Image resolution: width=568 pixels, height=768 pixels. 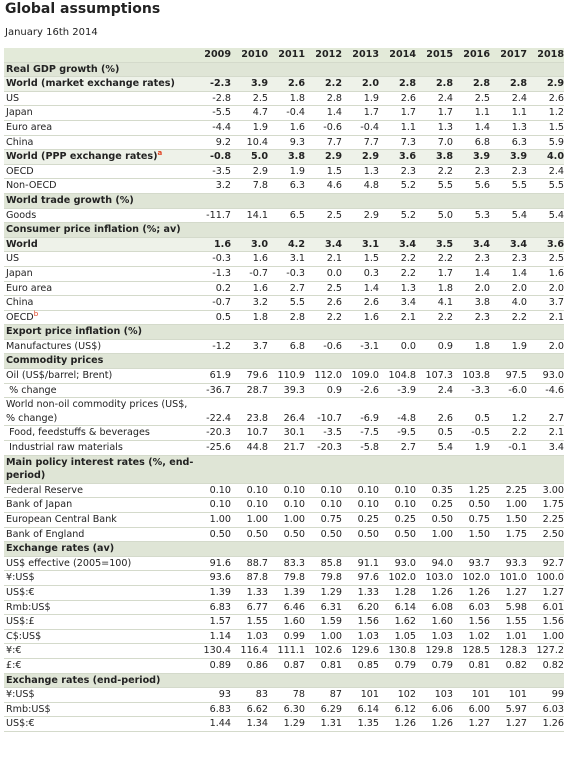 I want to click on cell: 1.29, so click(x=331, y=592).